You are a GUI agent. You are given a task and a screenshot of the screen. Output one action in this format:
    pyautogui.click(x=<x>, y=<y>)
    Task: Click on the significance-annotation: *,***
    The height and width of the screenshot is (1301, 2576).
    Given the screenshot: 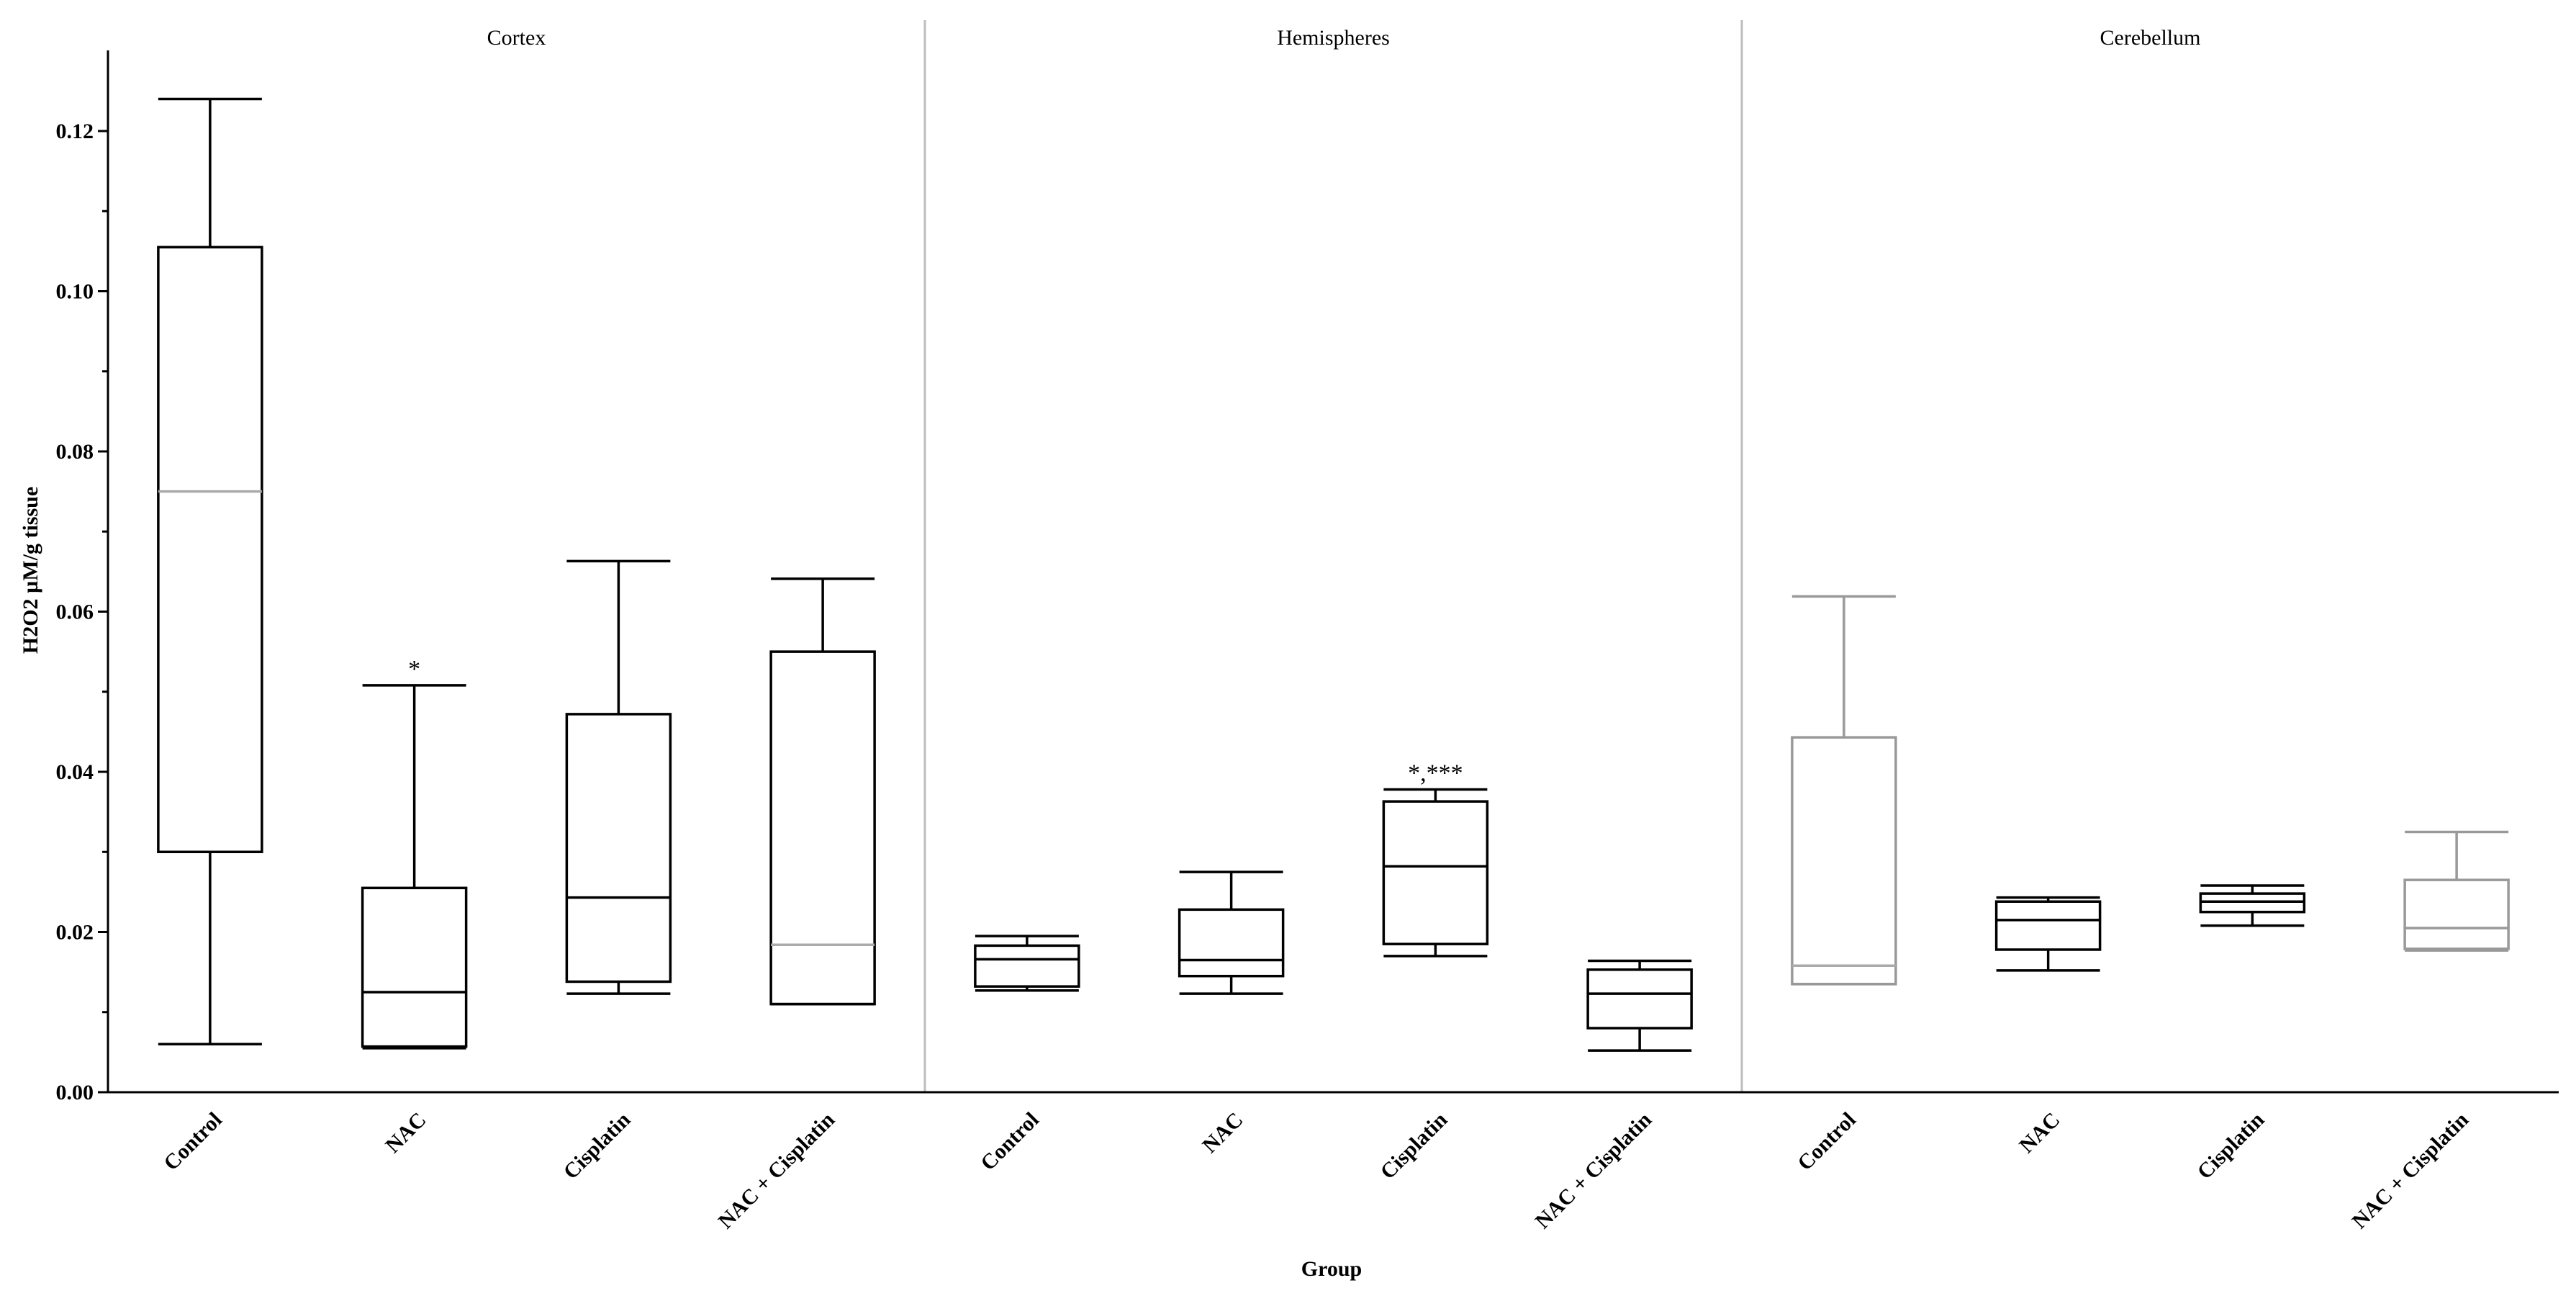 What is the action you would take?
    pyautogui.click(x=1435, y=773)
    